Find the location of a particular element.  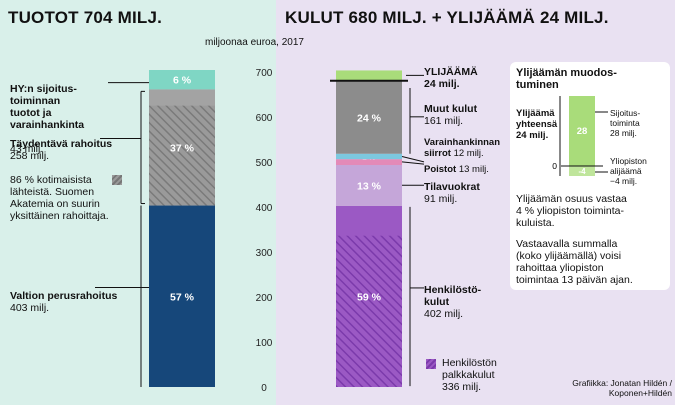

unit-label: miljoonaa euroa, 2017 is located at coordinates (254, 42).